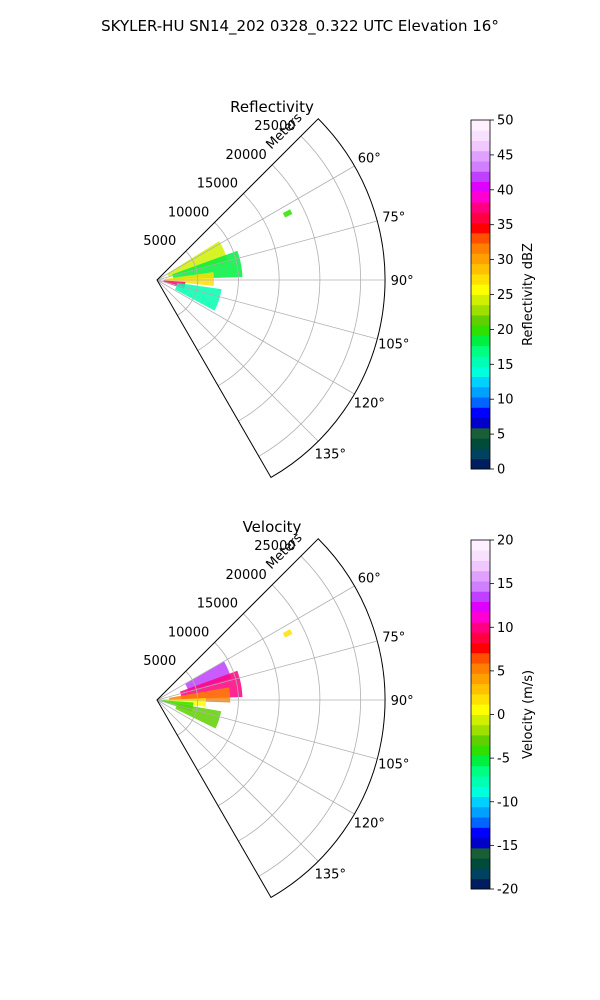  I want to click on velocity-colorbar: -20 -15 -10 -5 0 5 10 15 20 Velocity (m/s), so click(503, 716).